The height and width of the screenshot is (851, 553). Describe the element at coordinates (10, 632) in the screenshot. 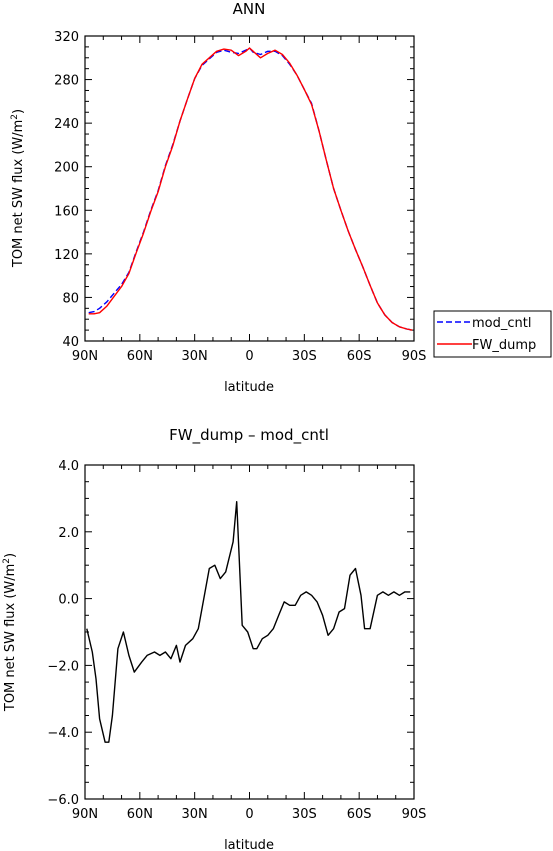

I see `bottom-y-axis-label: TOM net SW flux (W/m2)` at that location.